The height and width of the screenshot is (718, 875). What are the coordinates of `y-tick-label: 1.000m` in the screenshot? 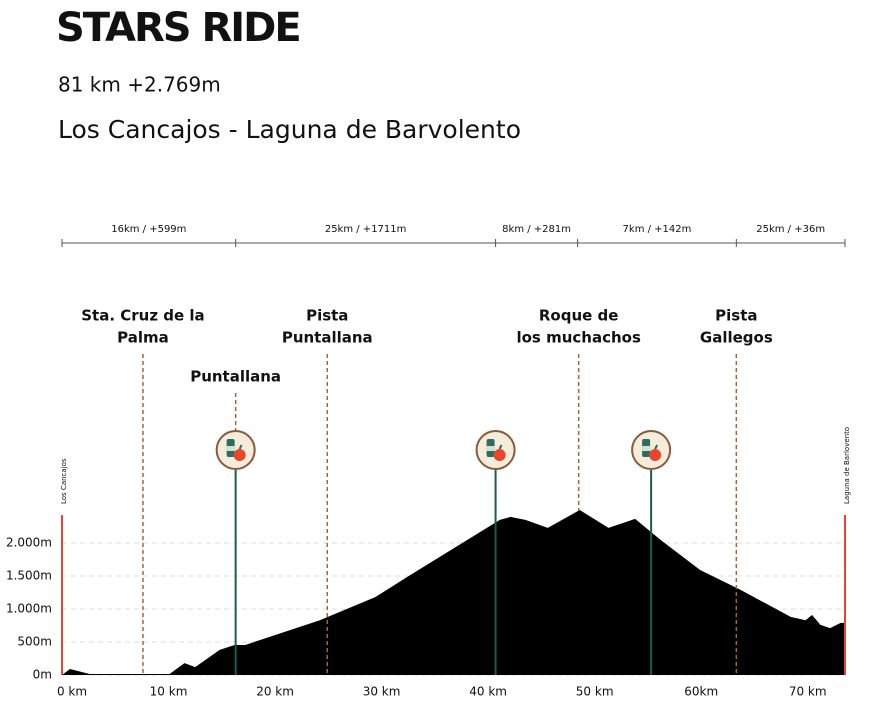 It's located at (29, 609).